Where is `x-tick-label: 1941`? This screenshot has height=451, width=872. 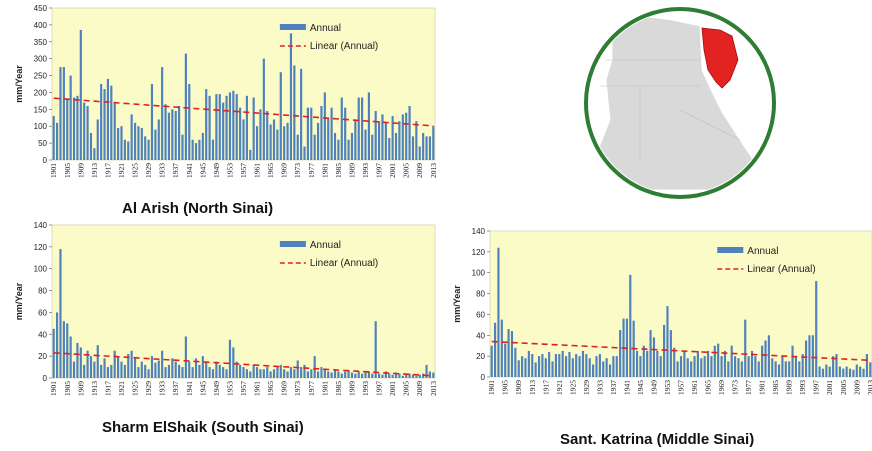
x-tick-label: 1941 is located at coordinates (189, 170).